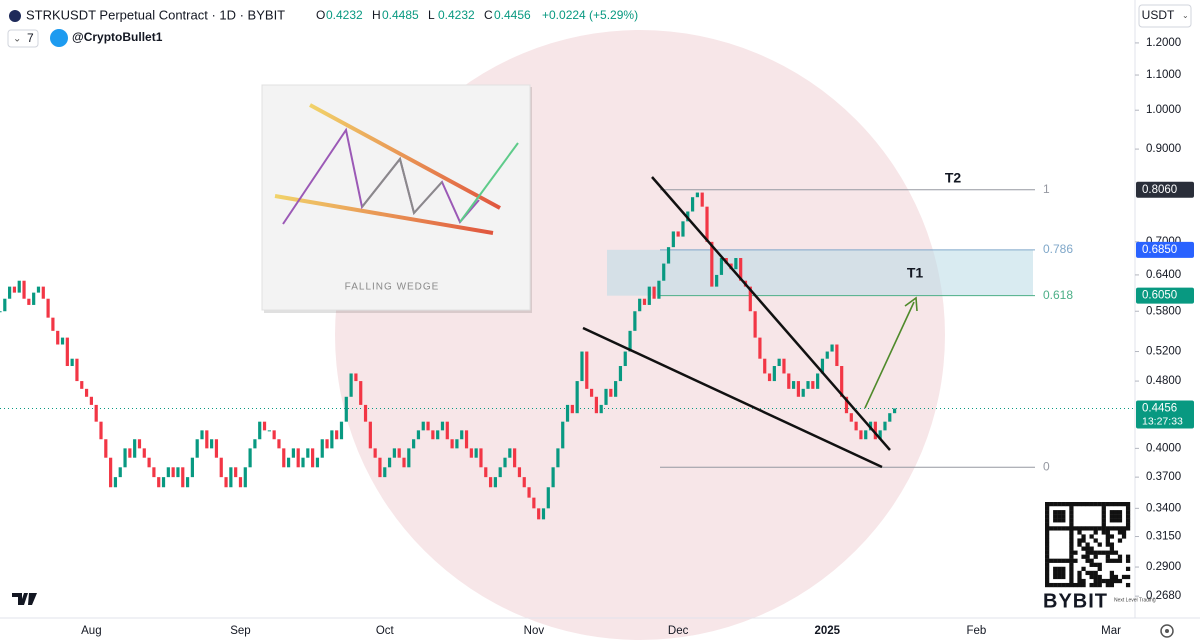 The height and width of the screenshot is (644, 1200). What do you see at coordinates (240, 631) in the screenshot?
I see `x-tick-label: Sep` at bounding box center [240, 631].